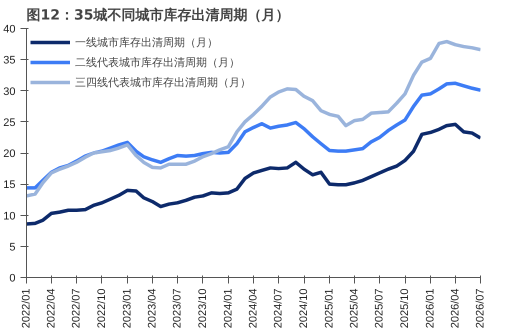 This screenshot has width=510, height=331. I want to click on y-tick-label: 25, so click(9, 122).